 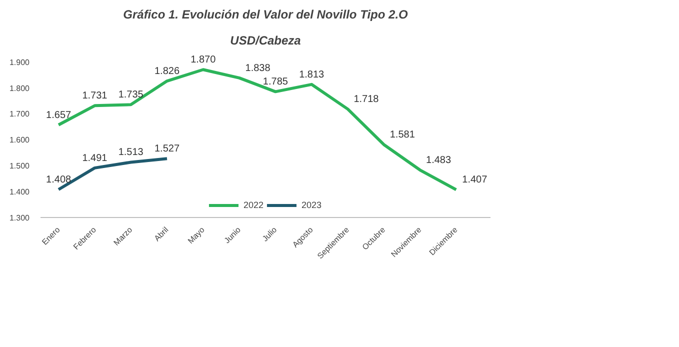 I want to click on y-tick-label: 1.900, so click(x=19, y=62).